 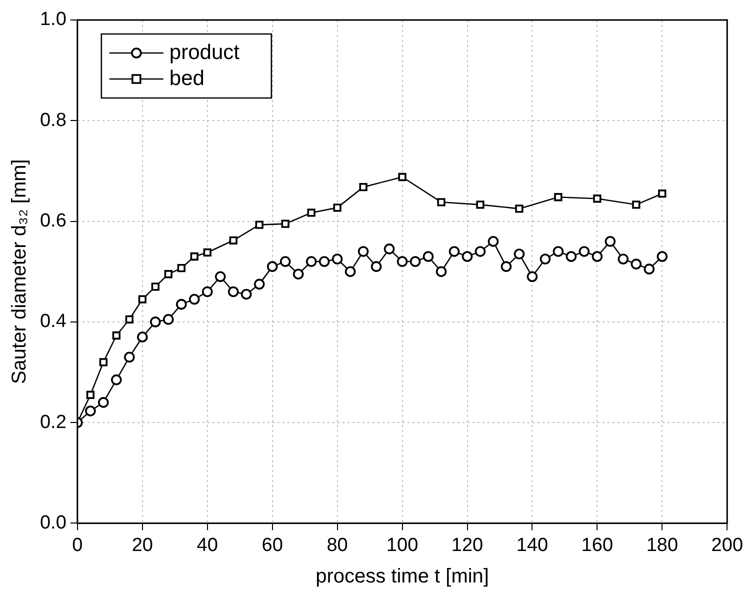 I want to click on x-axis-title: process time t [min], so click(x=402, y=577).